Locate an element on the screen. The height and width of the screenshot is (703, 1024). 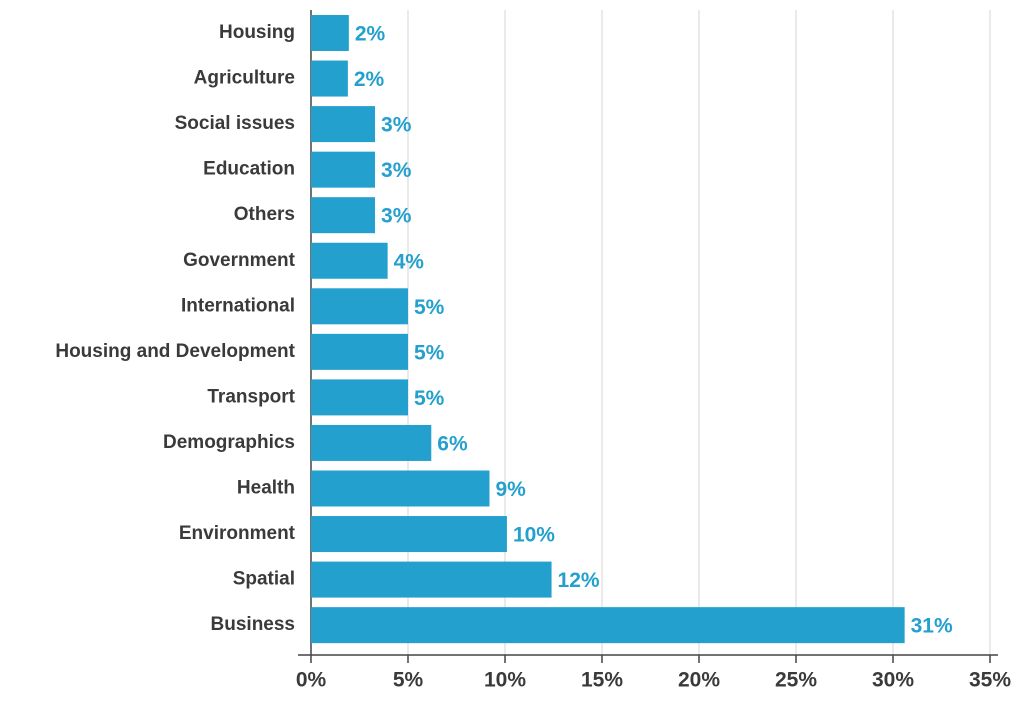
category-label: International is located at coordinates (238, 305).